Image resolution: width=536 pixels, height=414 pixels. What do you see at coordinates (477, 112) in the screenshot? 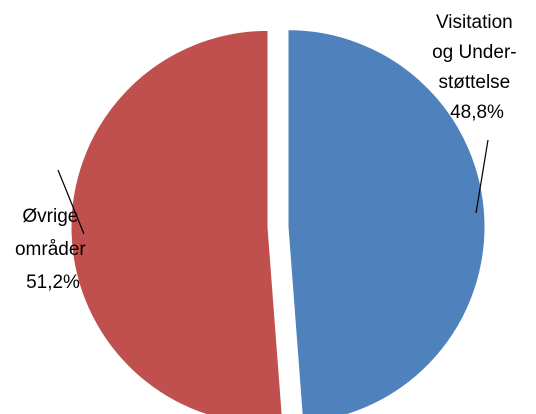
I see `slice-value-visitation: 48,8%` at bounding box center [477, 112].